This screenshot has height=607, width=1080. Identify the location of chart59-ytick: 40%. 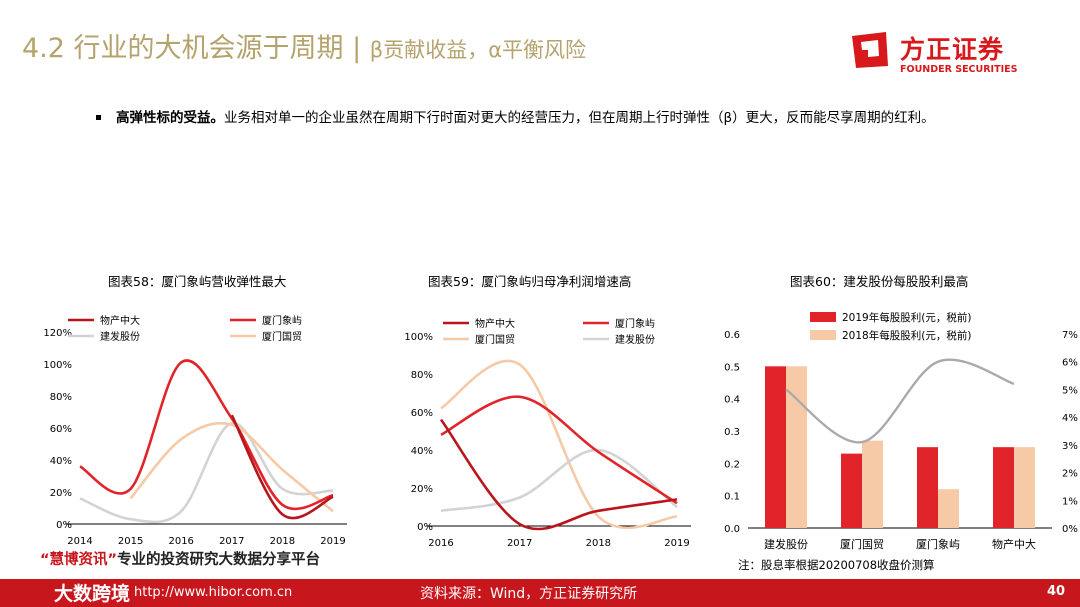
(422, 451).